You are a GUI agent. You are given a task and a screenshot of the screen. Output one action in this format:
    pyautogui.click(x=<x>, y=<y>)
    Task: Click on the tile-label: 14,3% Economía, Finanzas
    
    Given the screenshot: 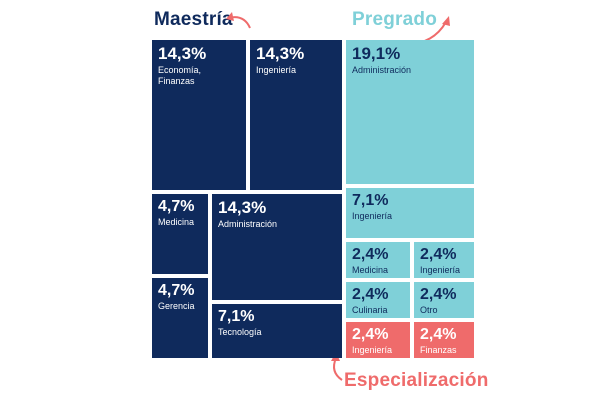 What is the action you would take?
    pyautogui.click(x=199, y=115)
    